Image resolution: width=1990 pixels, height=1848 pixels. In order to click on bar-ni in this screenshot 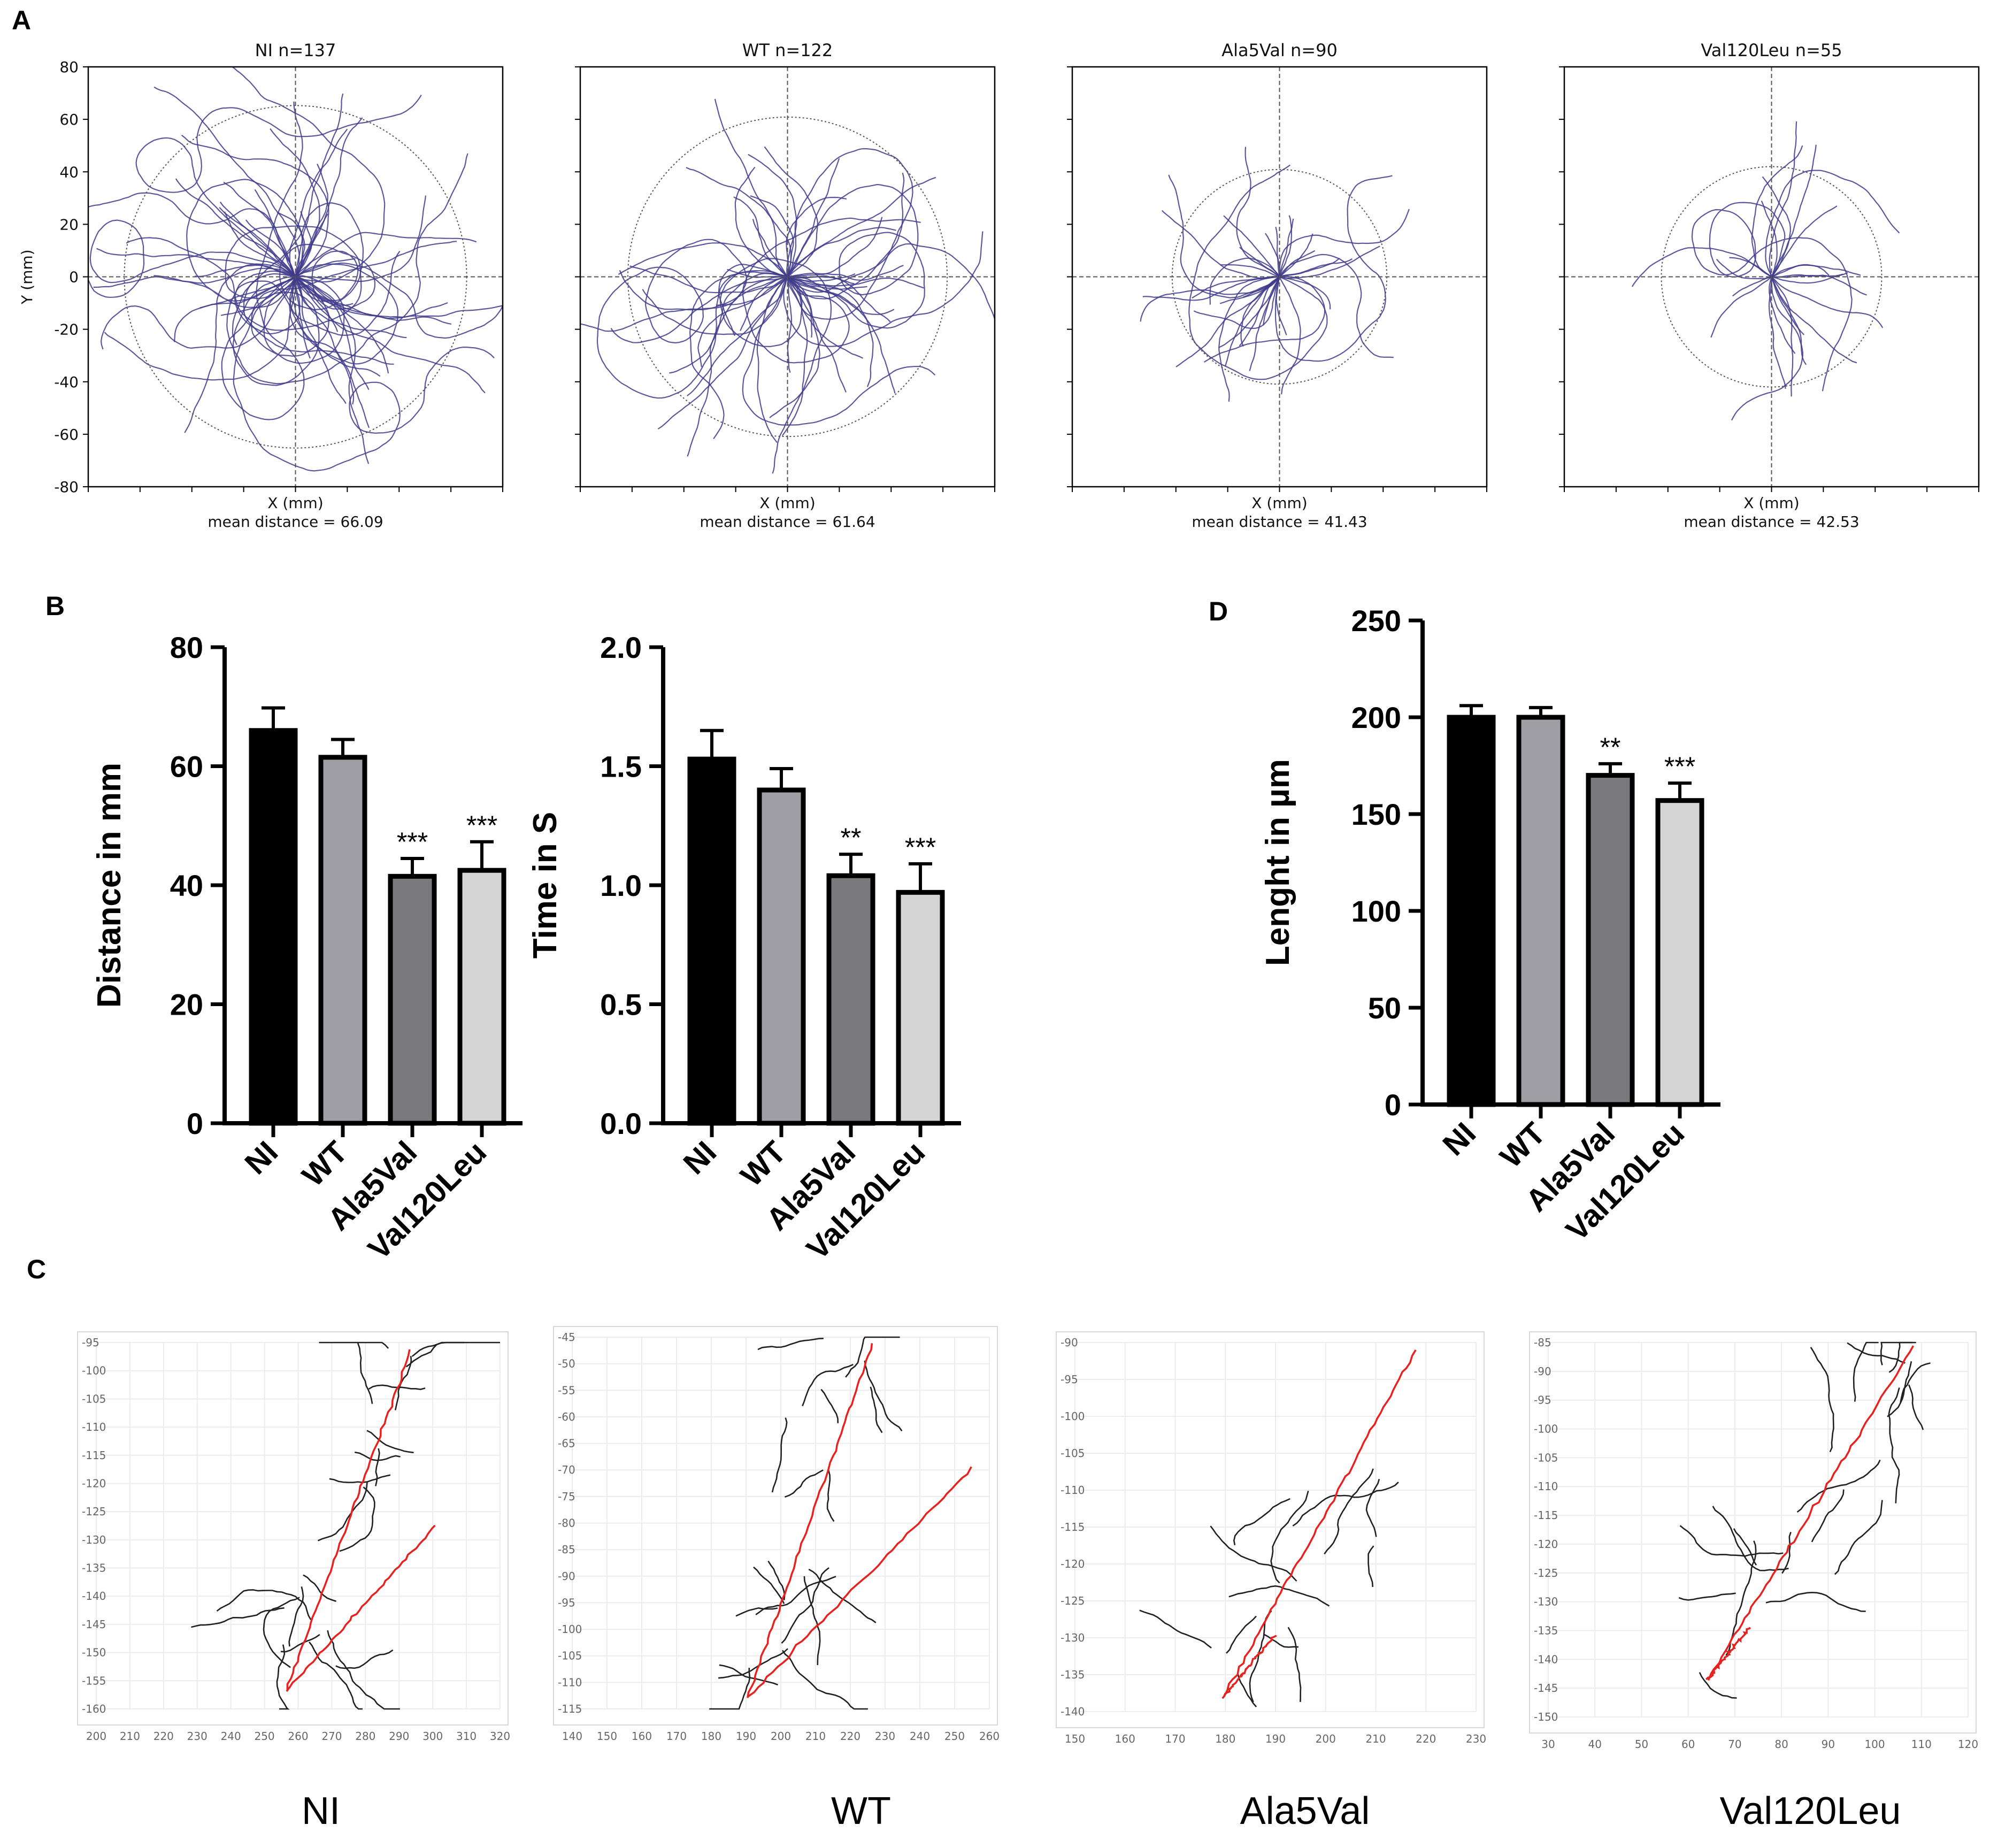, I will do `click(1472, 911)`.